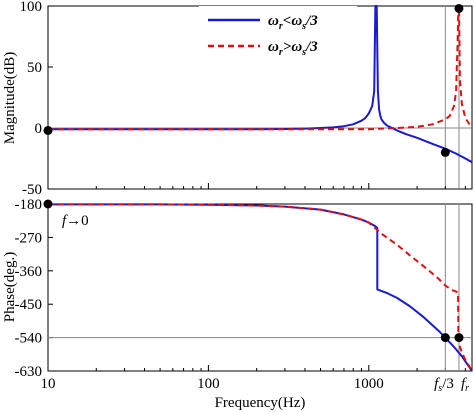 The image size is (474, 412). What do you see at coordinates (29, 305) in the screenshot?
I see `phase-y-tick-label: -450` at bounding box center [29, 305].